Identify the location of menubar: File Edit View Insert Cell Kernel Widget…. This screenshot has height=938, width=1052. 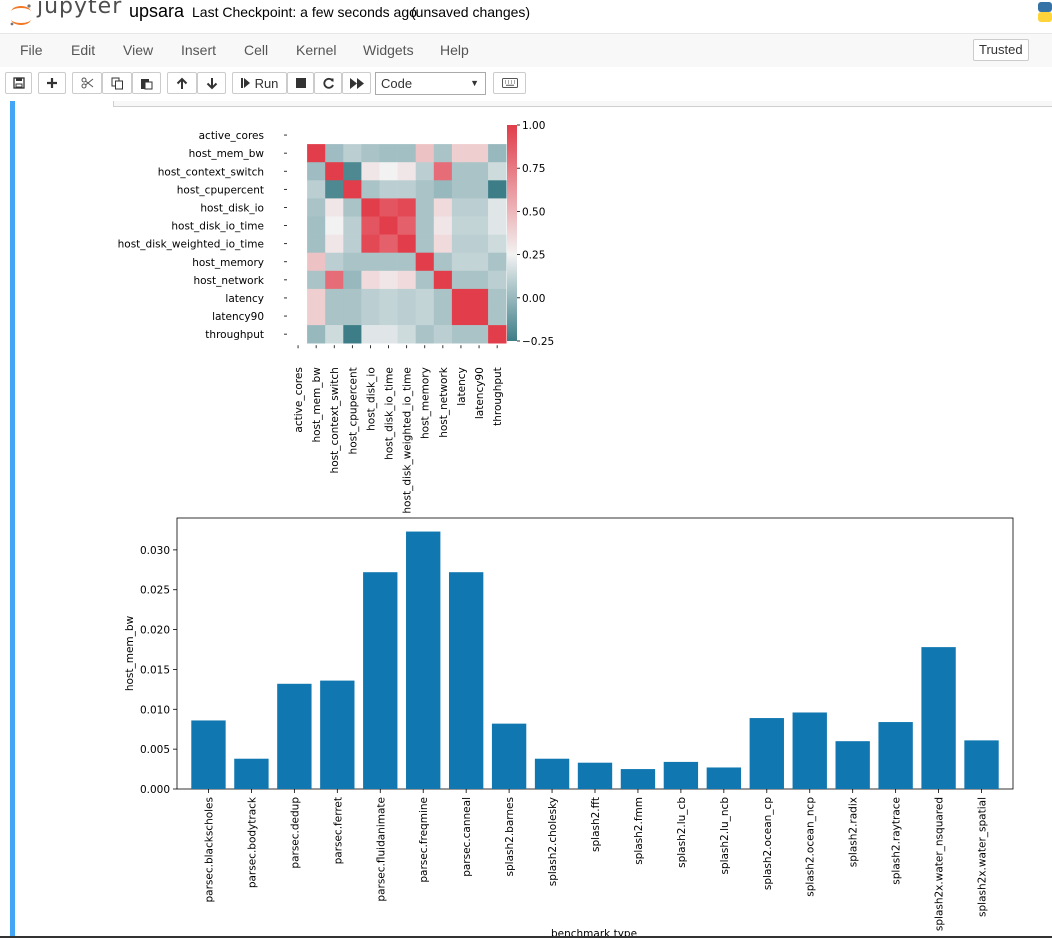
(526, 50).